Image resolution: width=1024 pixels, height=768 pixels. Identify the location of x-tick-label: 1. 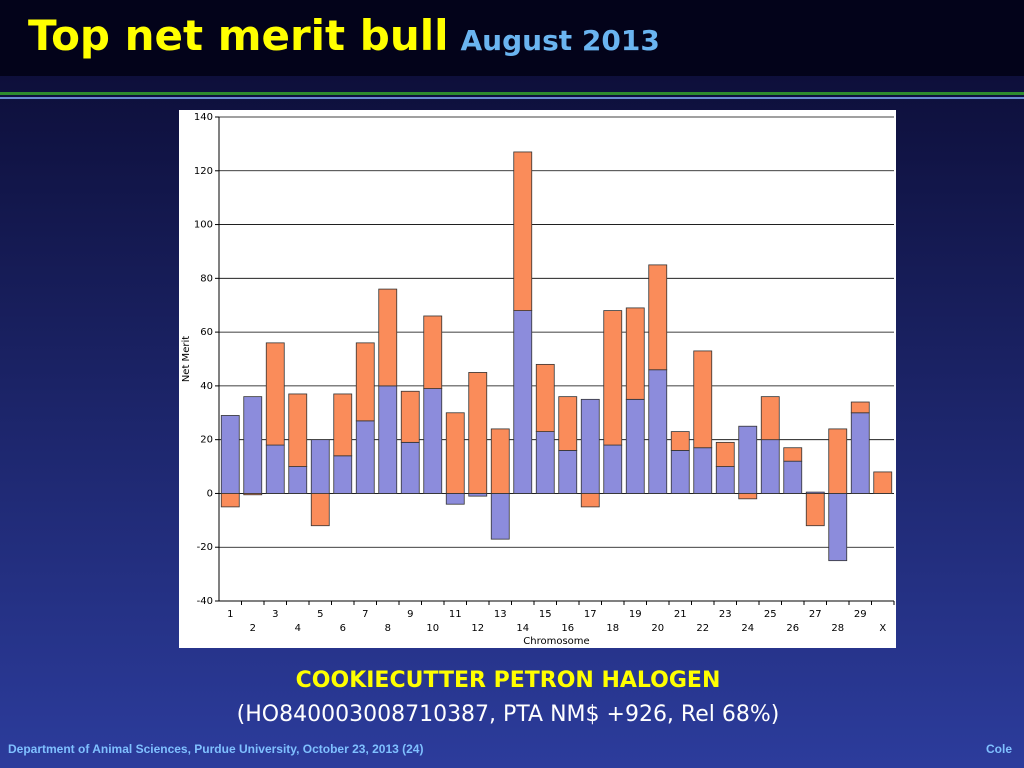
(230, 614).